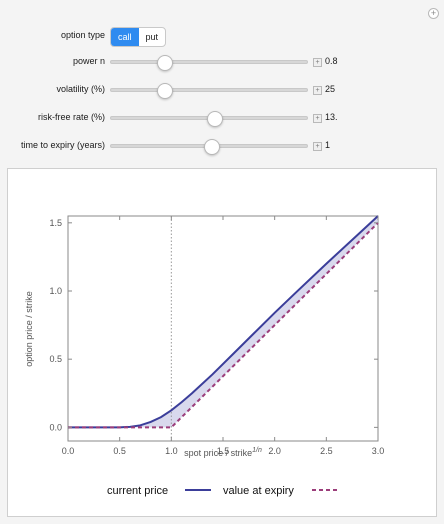 This screenshot has height=524, width=444. I want to click on risk-free-value: 13., so click(331, 117).